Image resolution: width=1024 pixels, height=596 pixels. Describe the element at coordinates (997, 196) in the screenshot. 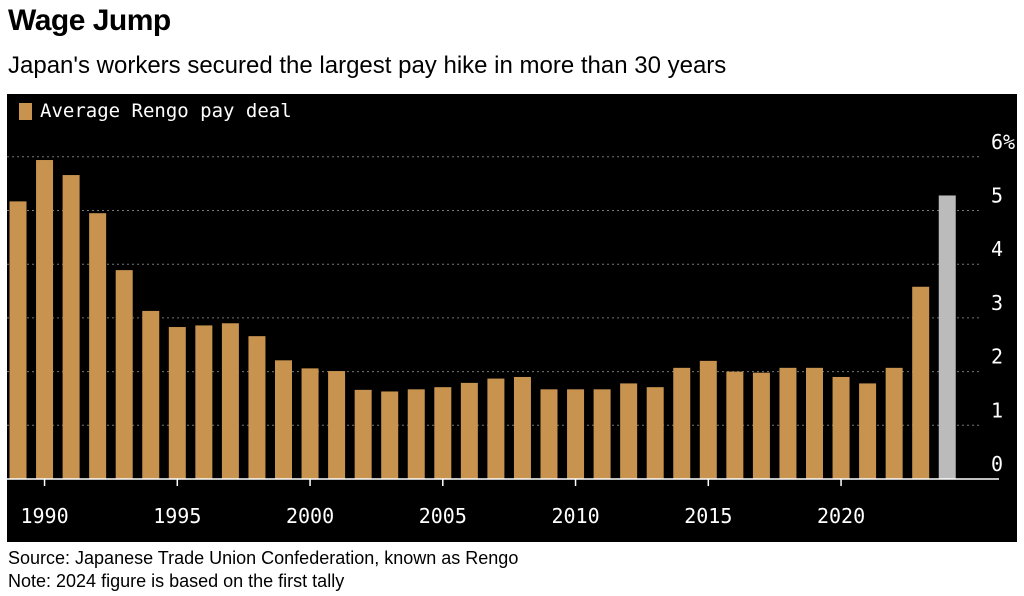

I see `y-tick-label: 5` at that location.